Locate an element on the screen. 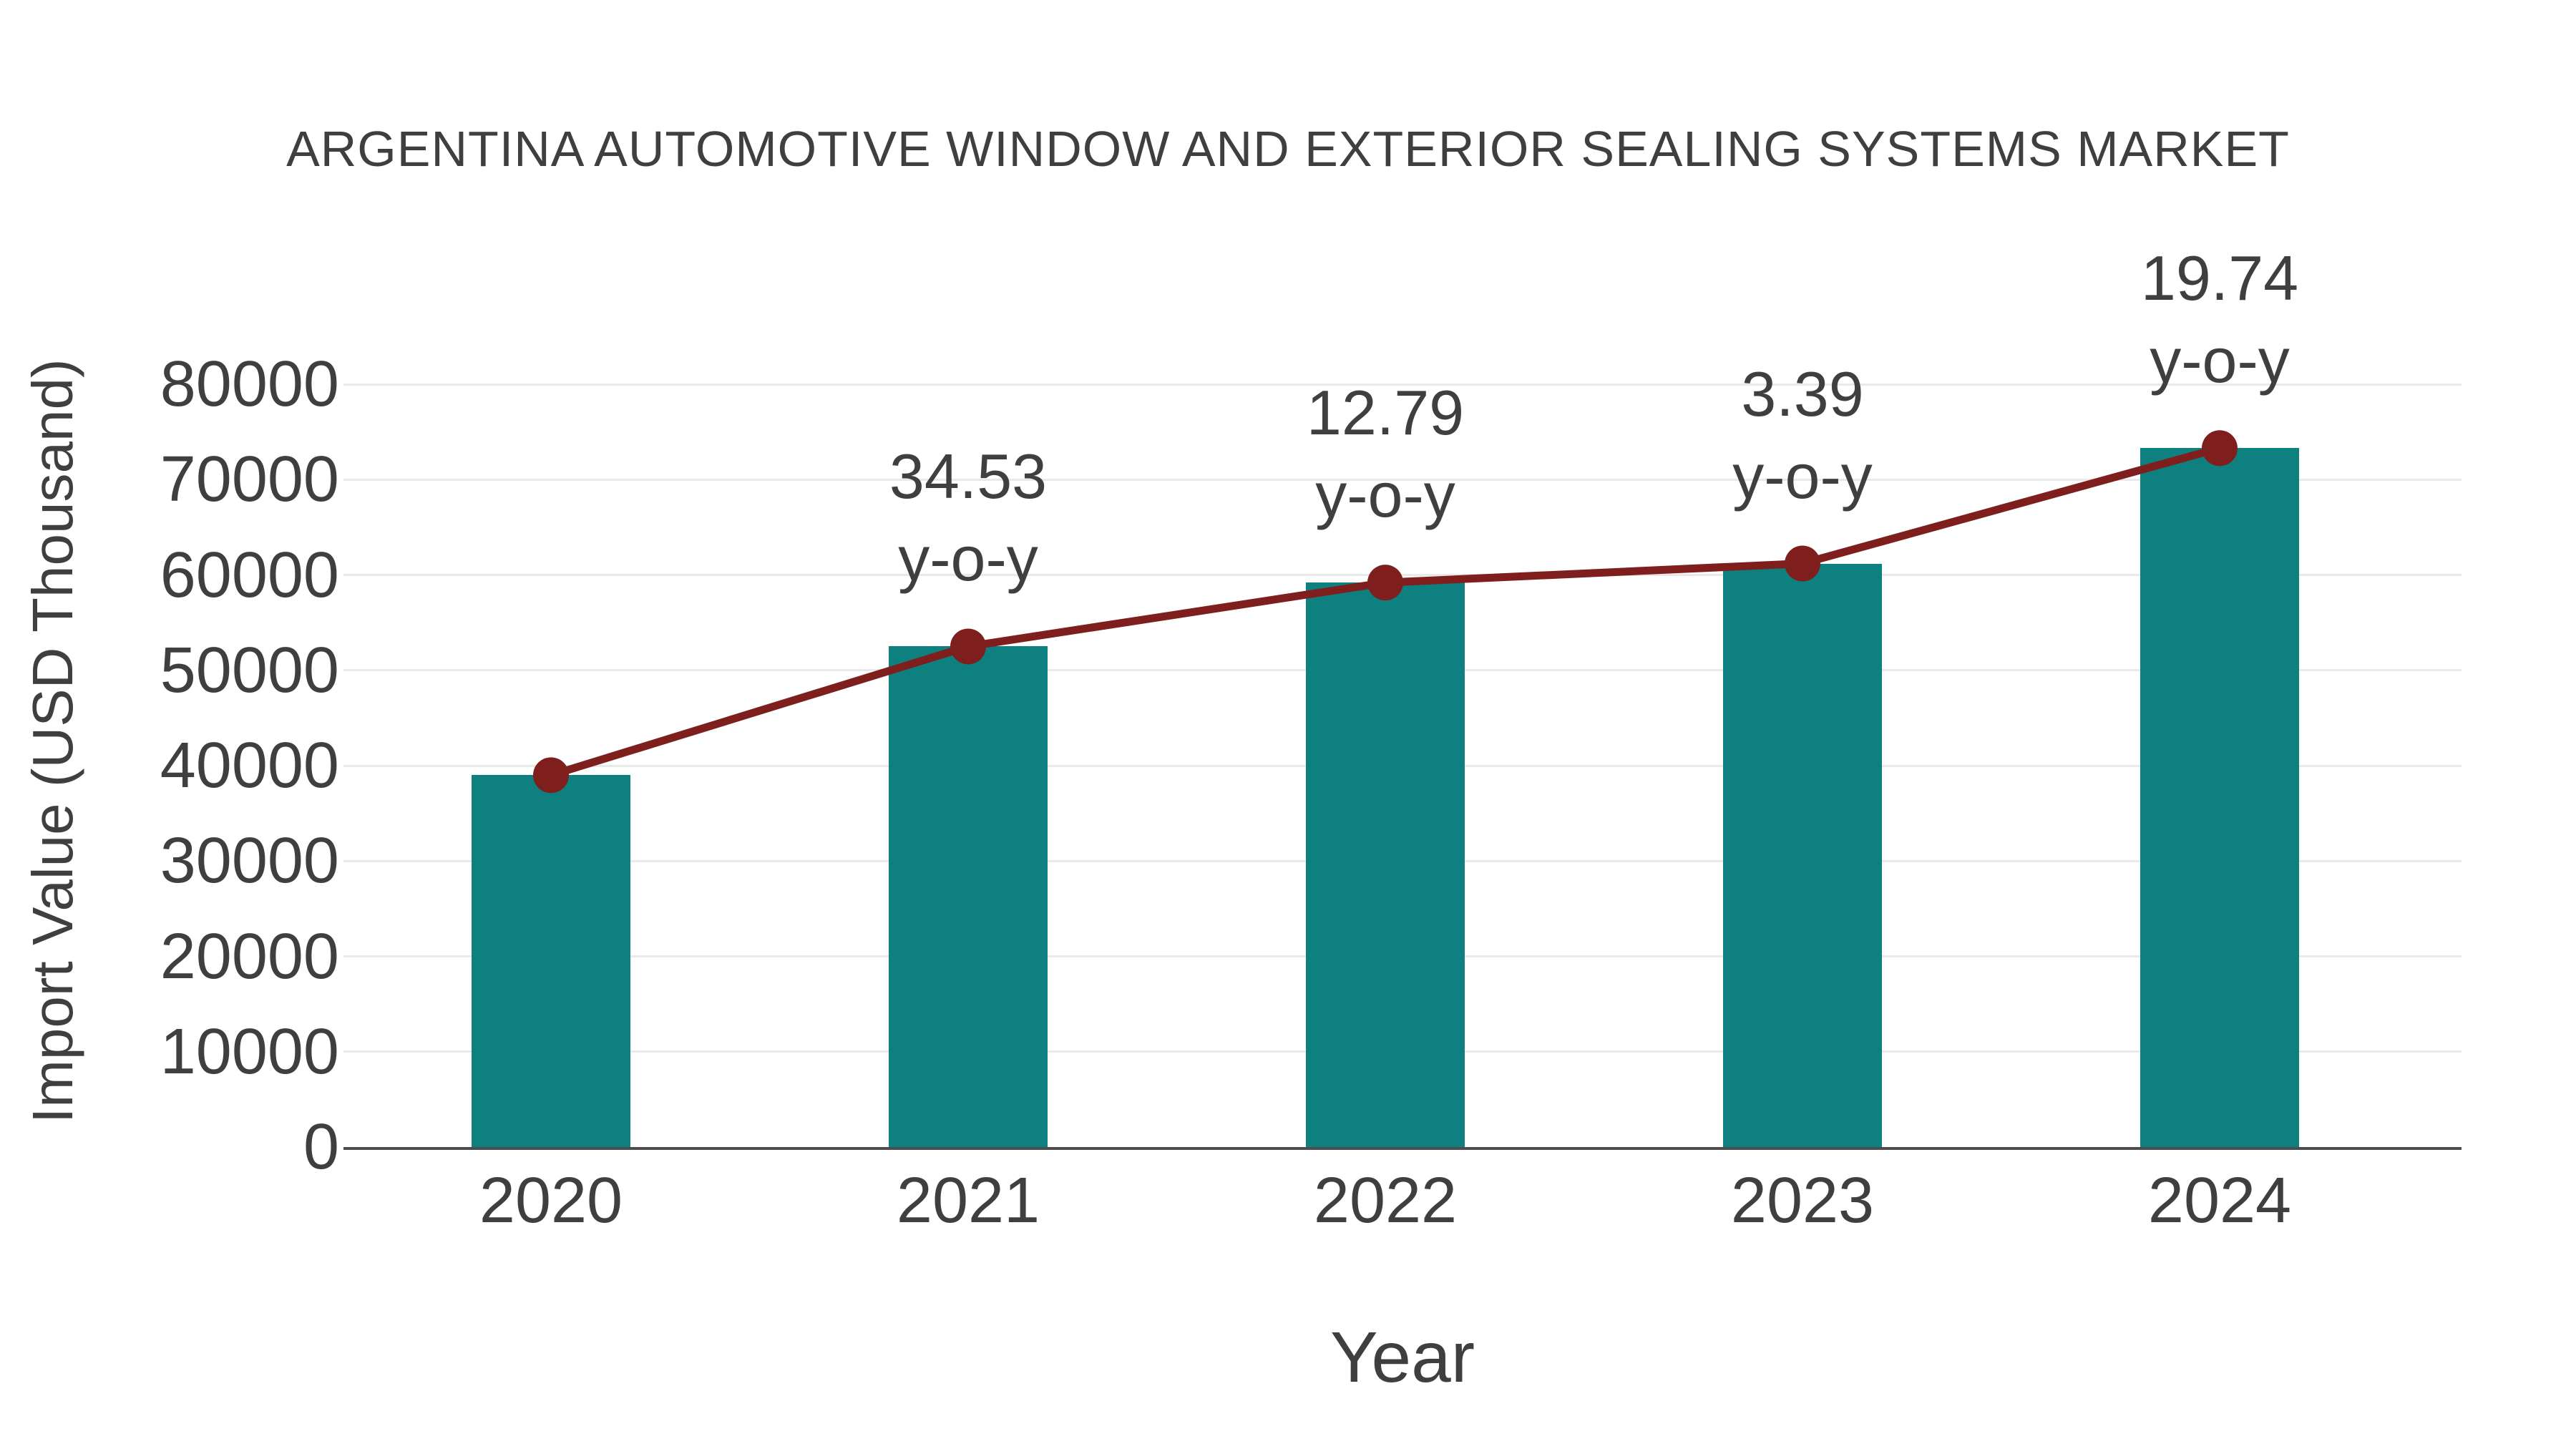 This screenshot has width=2576, height=1449. y-tick-label: 50000 is located at coordinates (249, 670).